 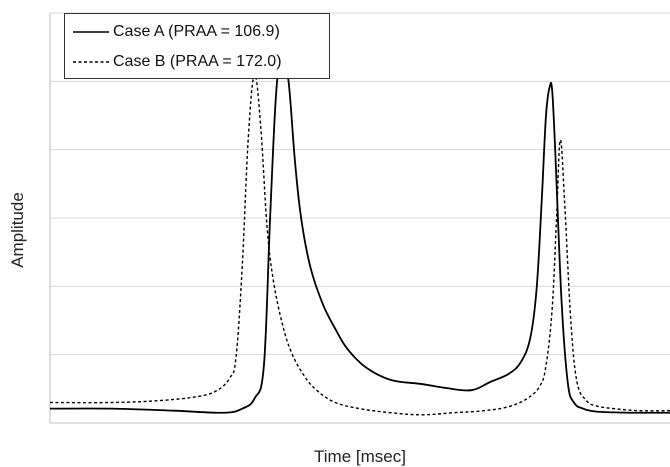 I want to click on legend-swatch-dashed, so click(x=91, y=62).